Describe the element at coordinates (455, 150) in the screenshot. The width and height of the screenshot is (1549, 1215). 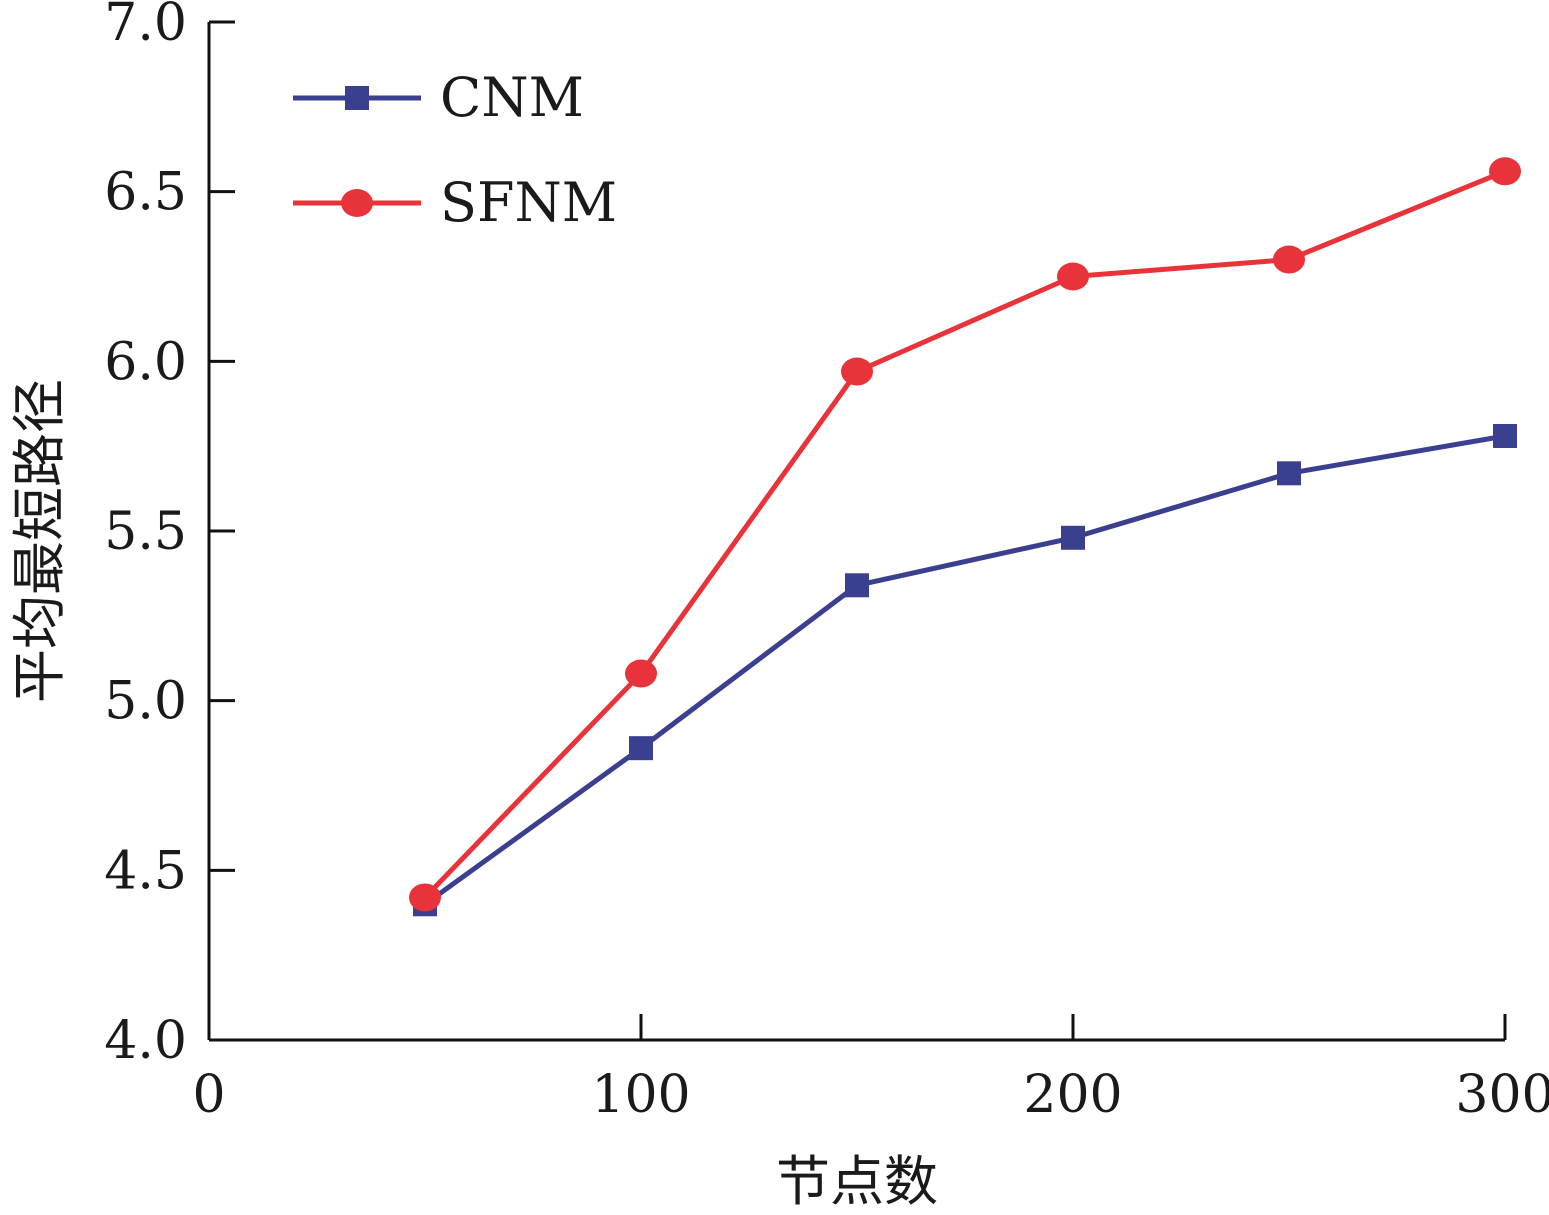
I see `legend: CNM SFNM` at that location.